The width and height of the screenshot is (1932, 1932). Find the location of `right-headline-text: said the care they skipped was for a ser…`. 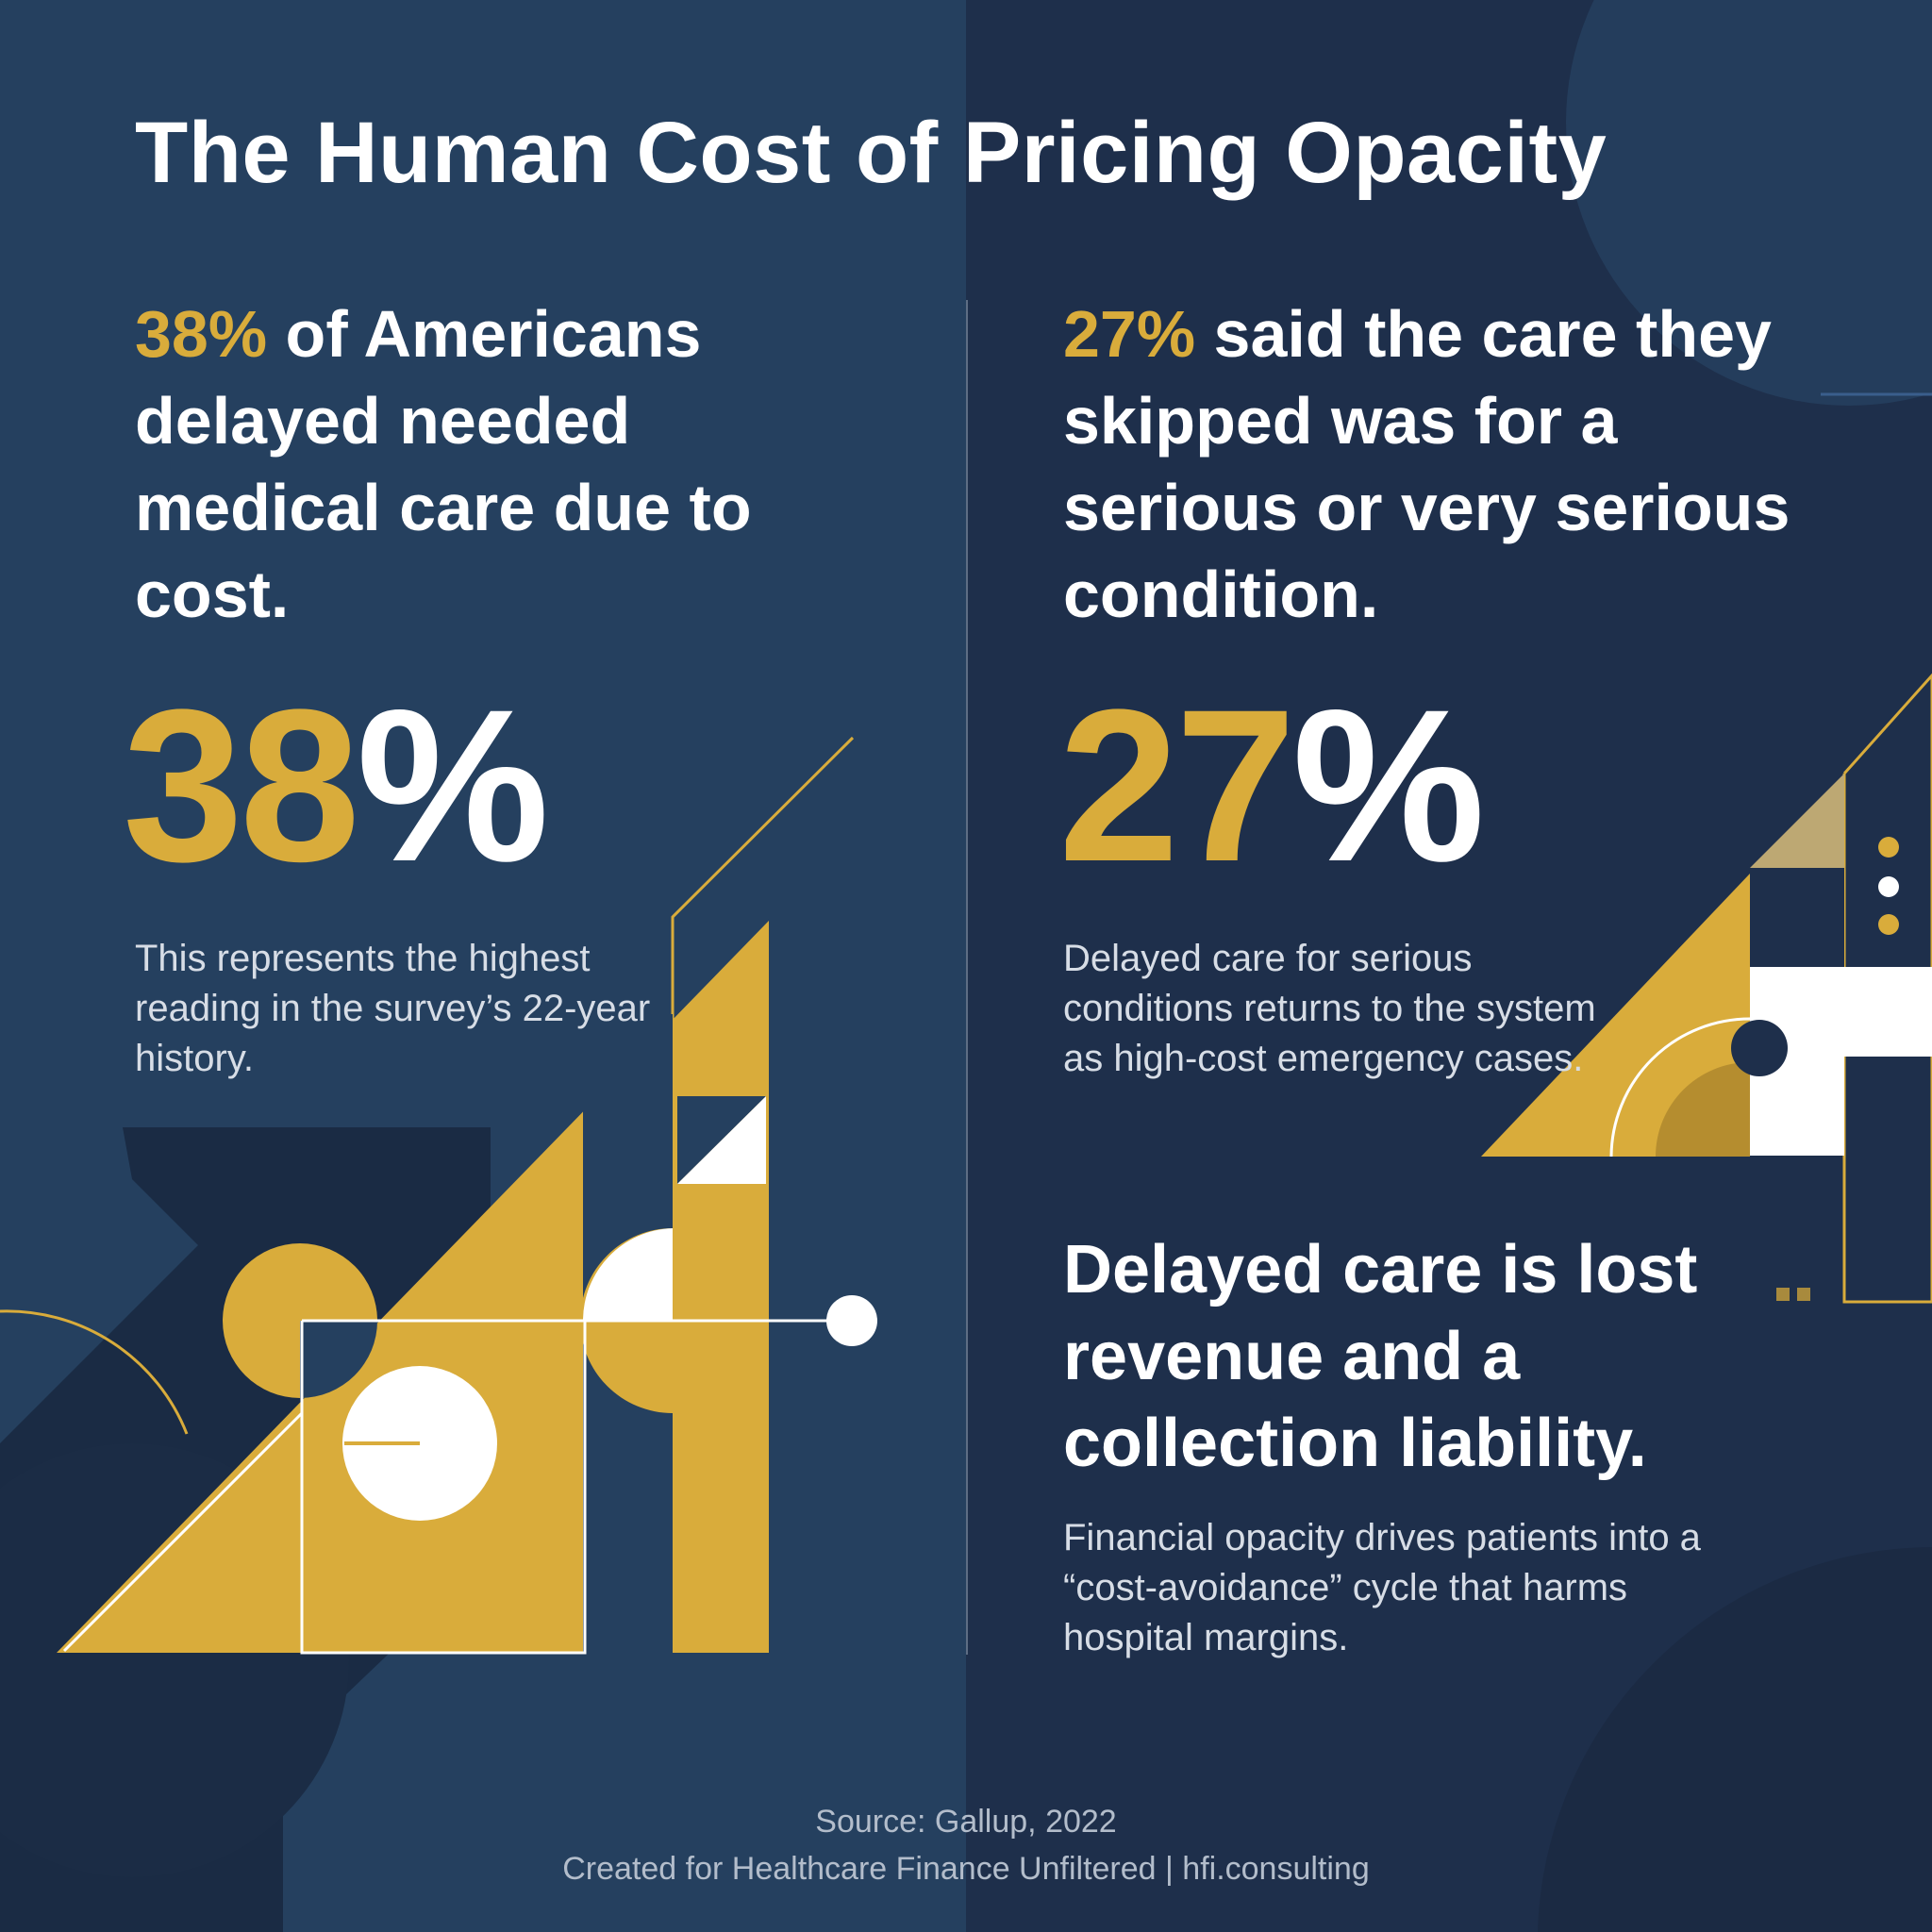

right-headline-text: said the care they skipped was for a ser… is located at coordinates (1427, 464).